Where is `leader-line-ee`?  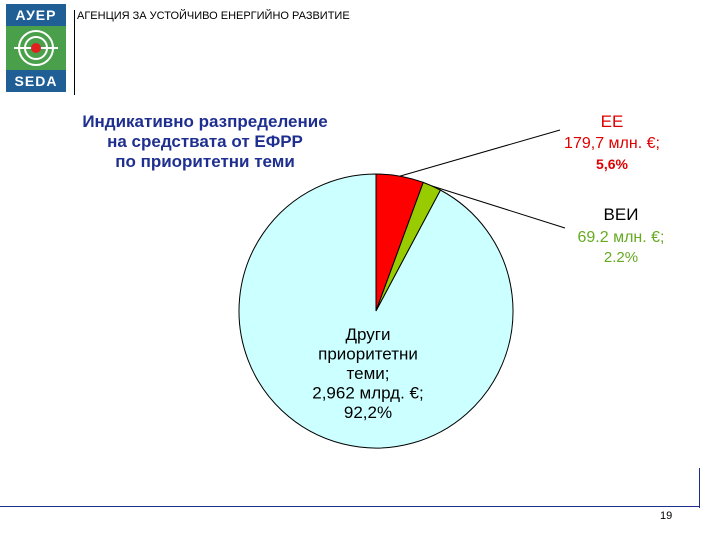
leader-line-ee is located at coordinates (480, 153).